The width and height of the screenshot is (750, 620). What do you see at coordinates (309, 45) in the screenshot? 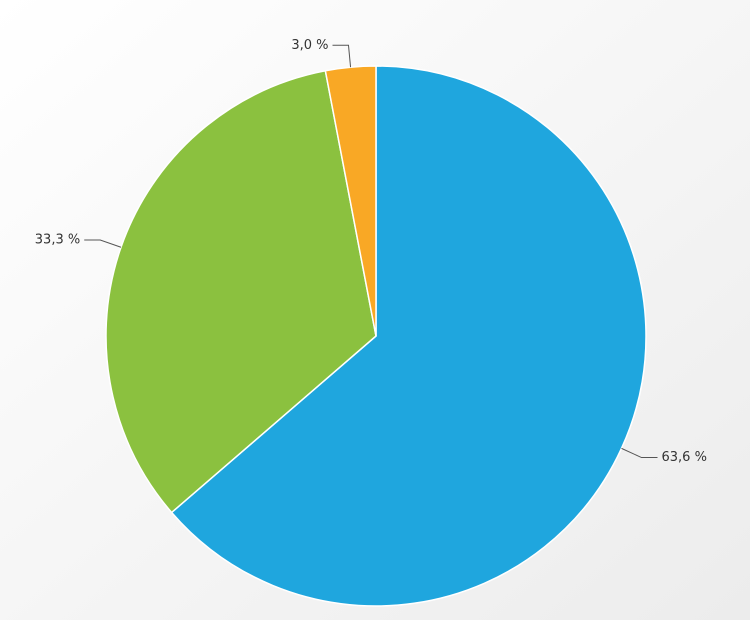
I see `data-label: 3,0 %` at bounding box center [309, 45].